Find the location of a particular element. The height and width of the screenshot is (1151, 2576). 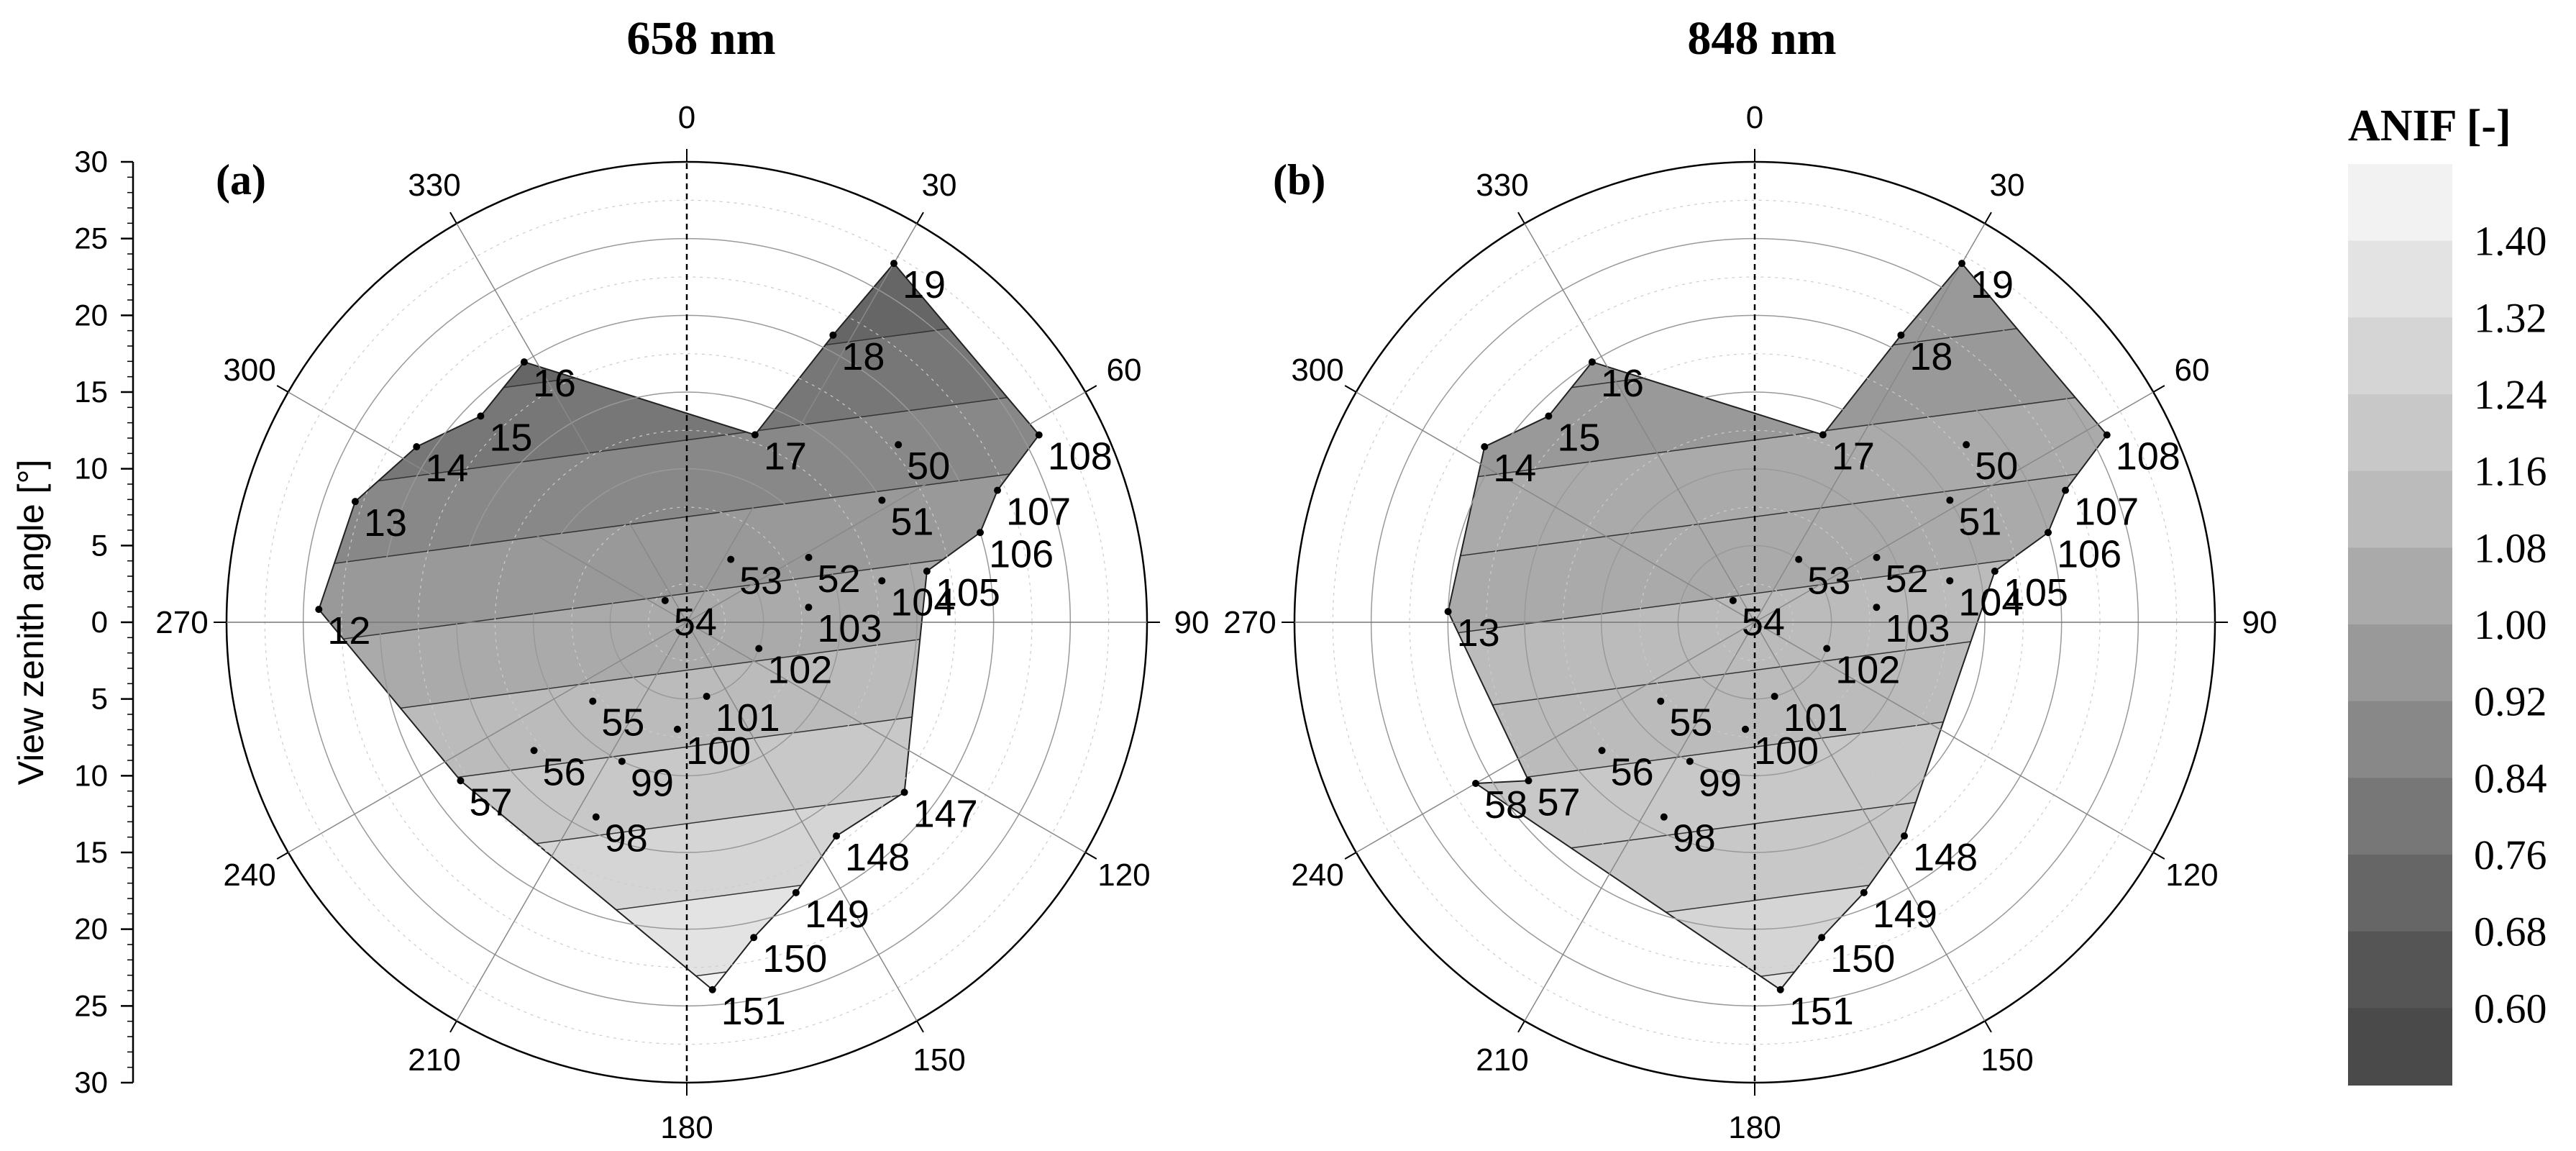

point-label: 54 is located at coordinates (1763, 622).